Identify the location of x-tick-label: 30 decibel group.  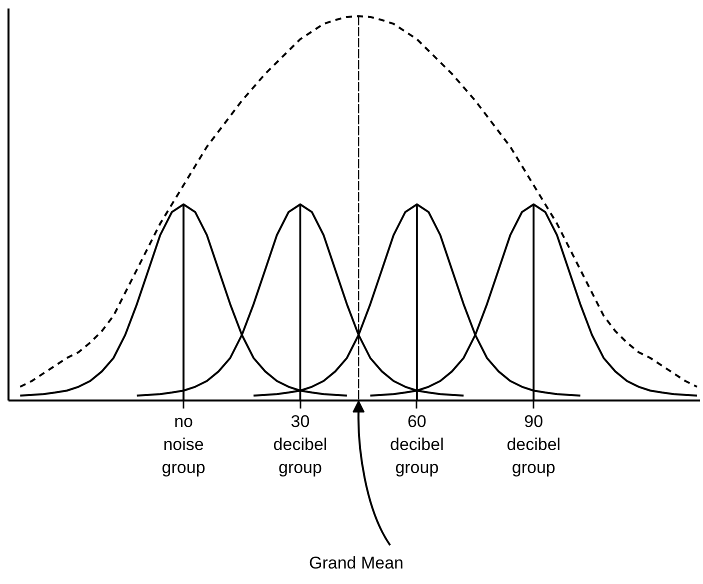
(300, 444).